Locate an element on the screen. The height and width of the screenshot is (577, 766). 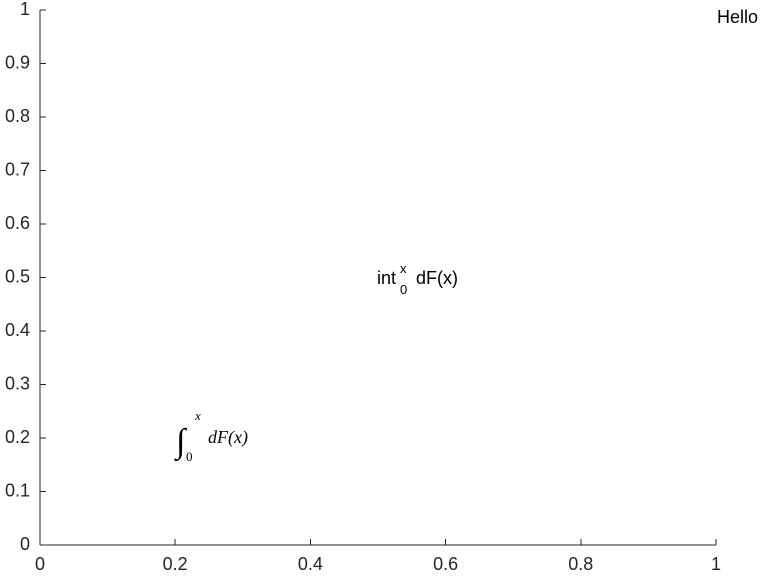
x-tick-label: 0.4 is located at coordinates (310, 564).